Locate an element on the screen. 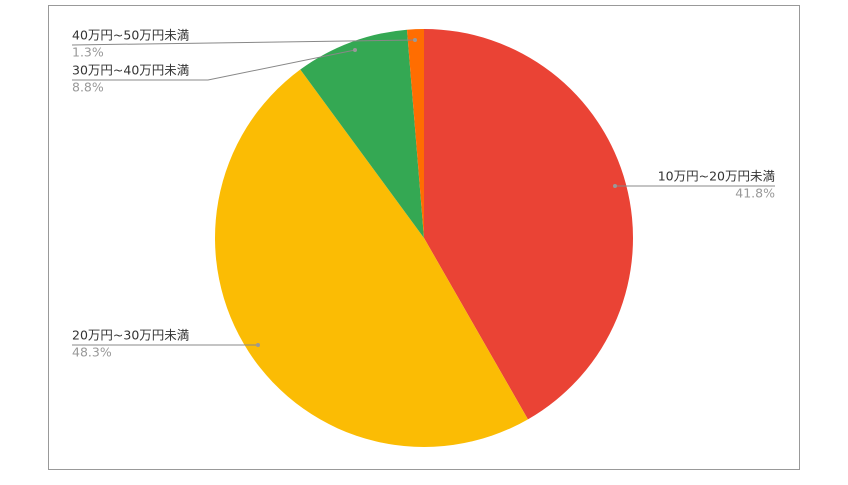 Image resolution: width=848 pixels, height=485 pixels. slice-label: 20万円~30万円未満 is located at coordinates (130, 335).